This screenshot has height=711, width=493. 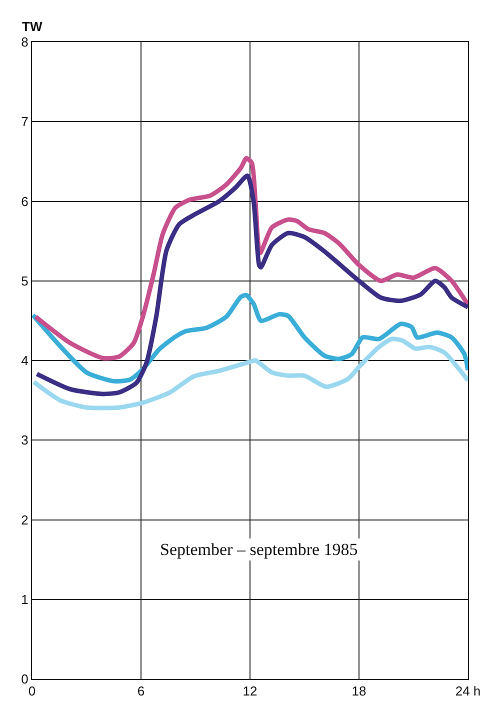 I want to click on x-tick-label: 12, so click(x=250, y=691).